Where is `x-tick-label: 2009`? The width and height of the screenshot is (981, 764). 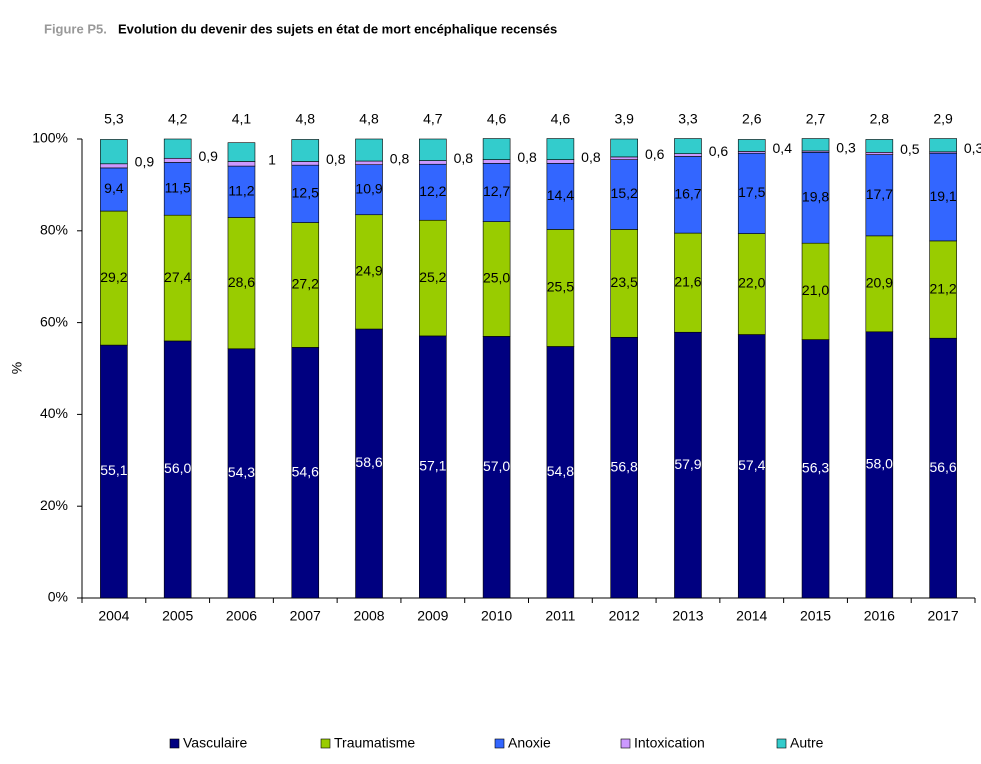 x-tick-label: 2009 is located at coordinates (432, 616).